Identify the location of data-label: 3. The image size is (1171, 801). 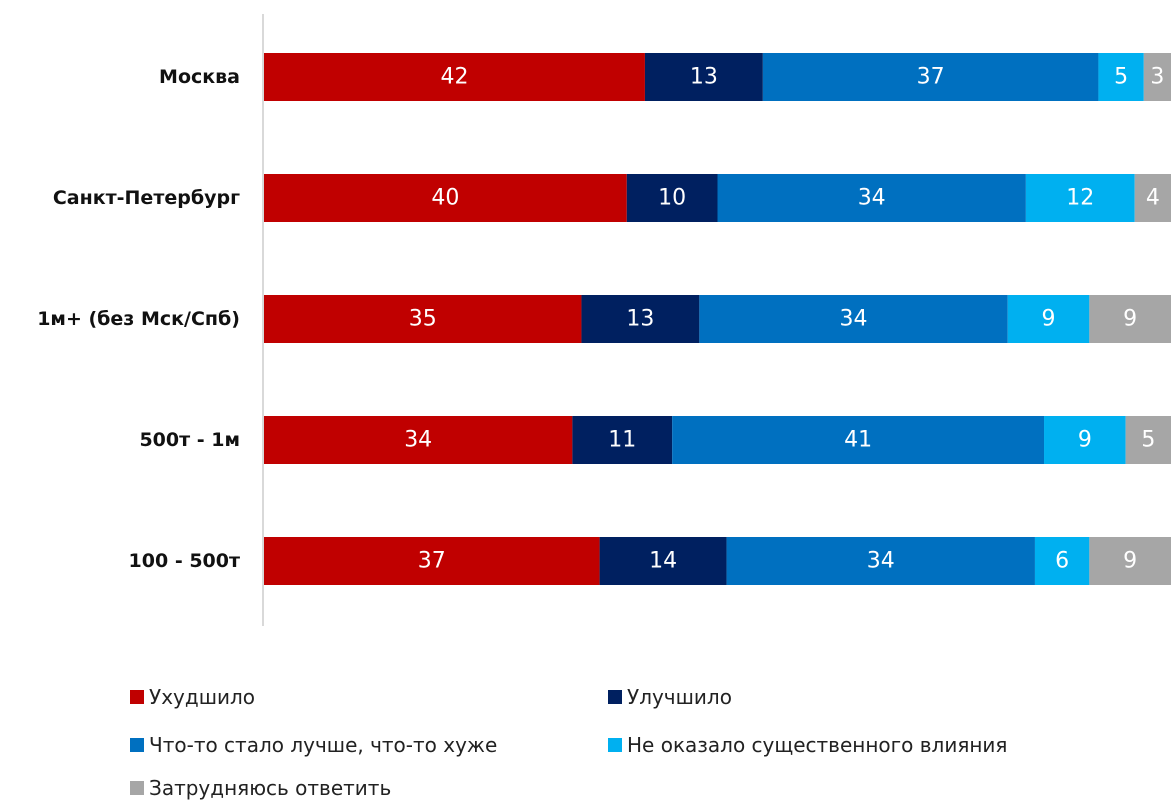
(1157, 77).